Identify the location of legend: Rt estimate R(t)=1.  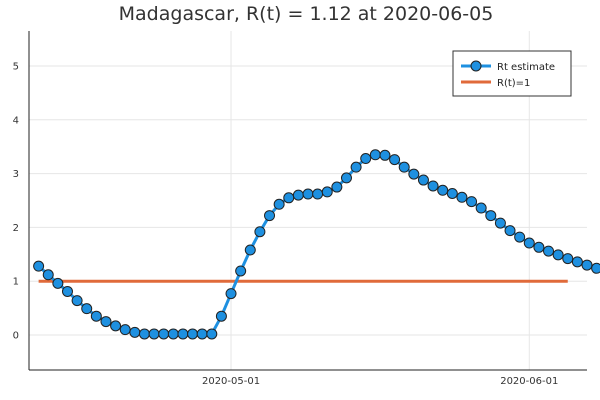
(512, 73).